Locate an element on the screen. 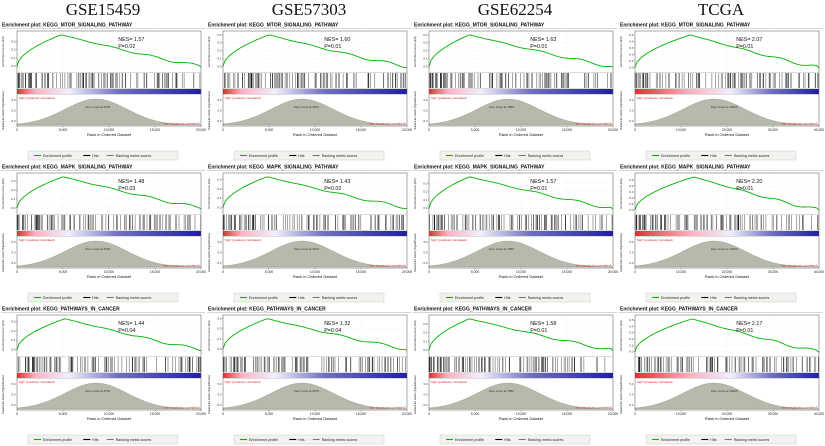 This screenshot has width=825, height=446. high-correlated-annotation: 'high' (positively correlated) is located at coordinates (449, 98).